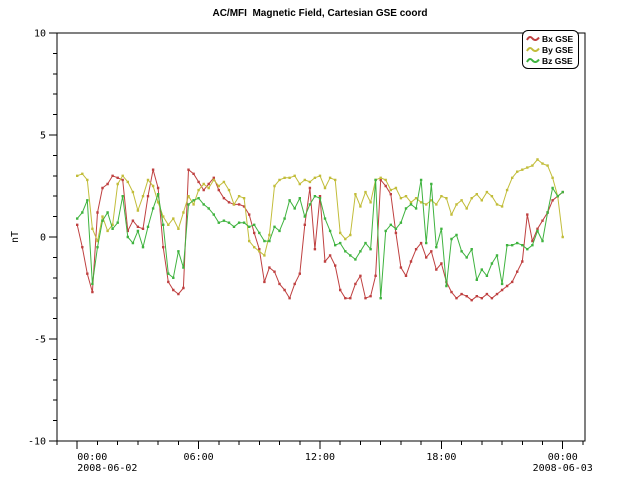  I want to click on legend-item-by: By GSE, so click(552, 49).